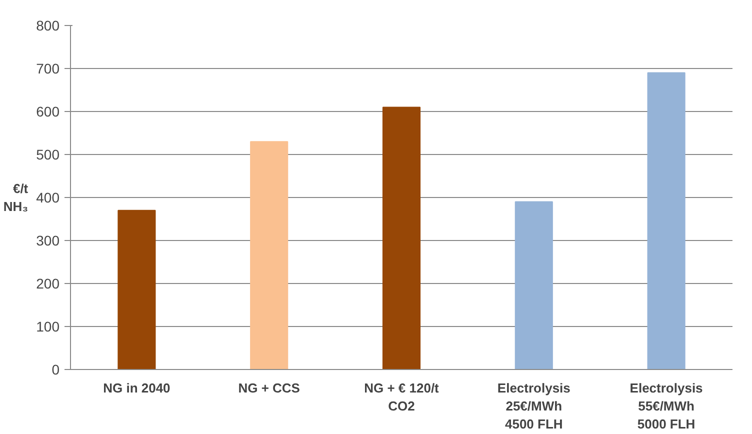 The image size is (752, 434). What do you see at coordinates (56, 370) in the screenshot?
I see `y-tick-label: 0` at bounding box center [56, 370].